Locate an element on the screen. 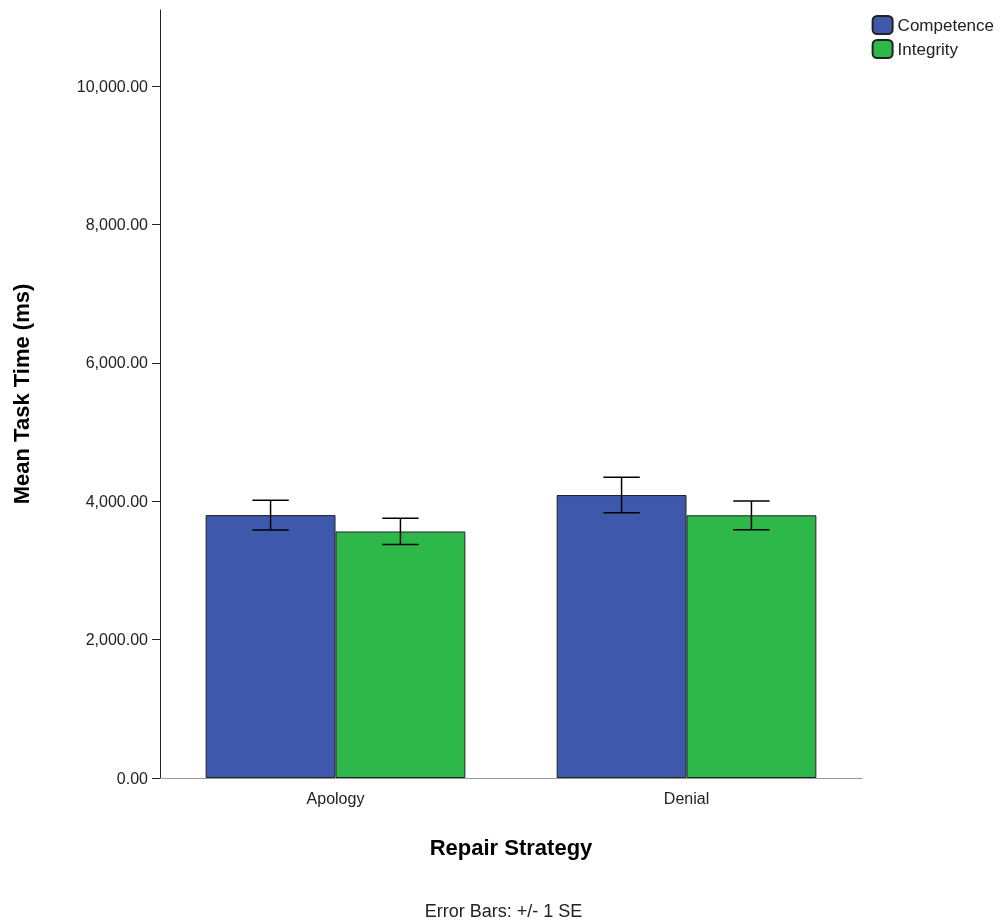 The image size is (1007, 924). y-tick-label: 10,000.00 is located at coordinates (112, 86).